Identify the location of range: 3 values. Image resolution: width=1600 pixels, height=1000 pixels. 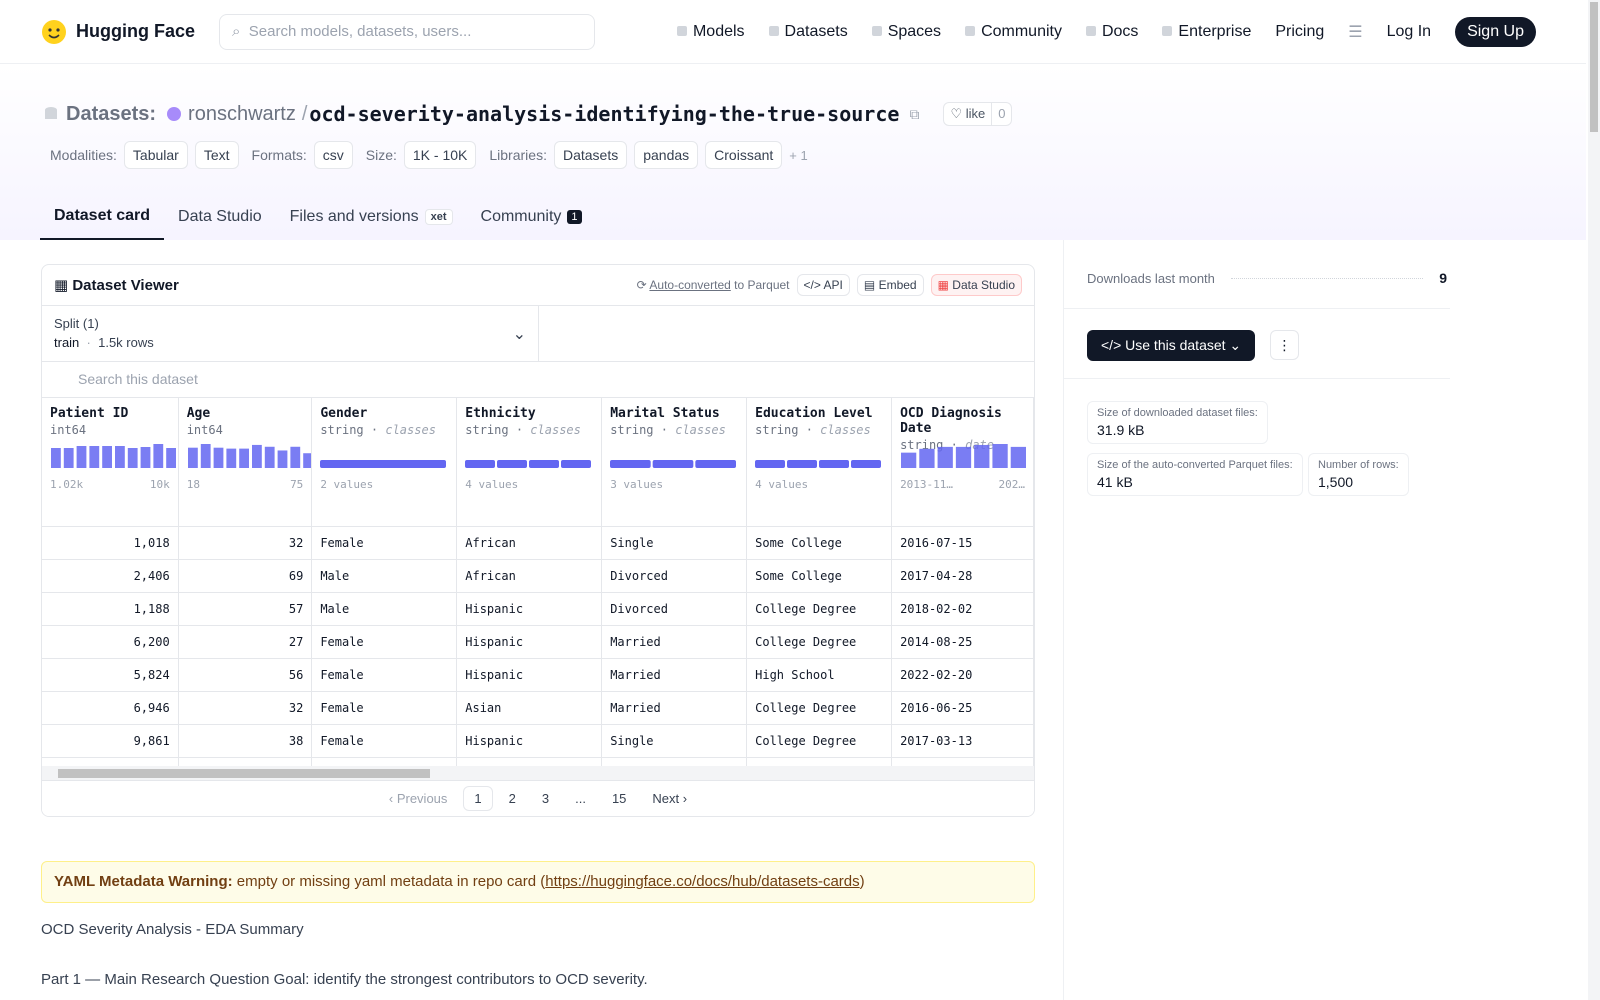
(674, 484).